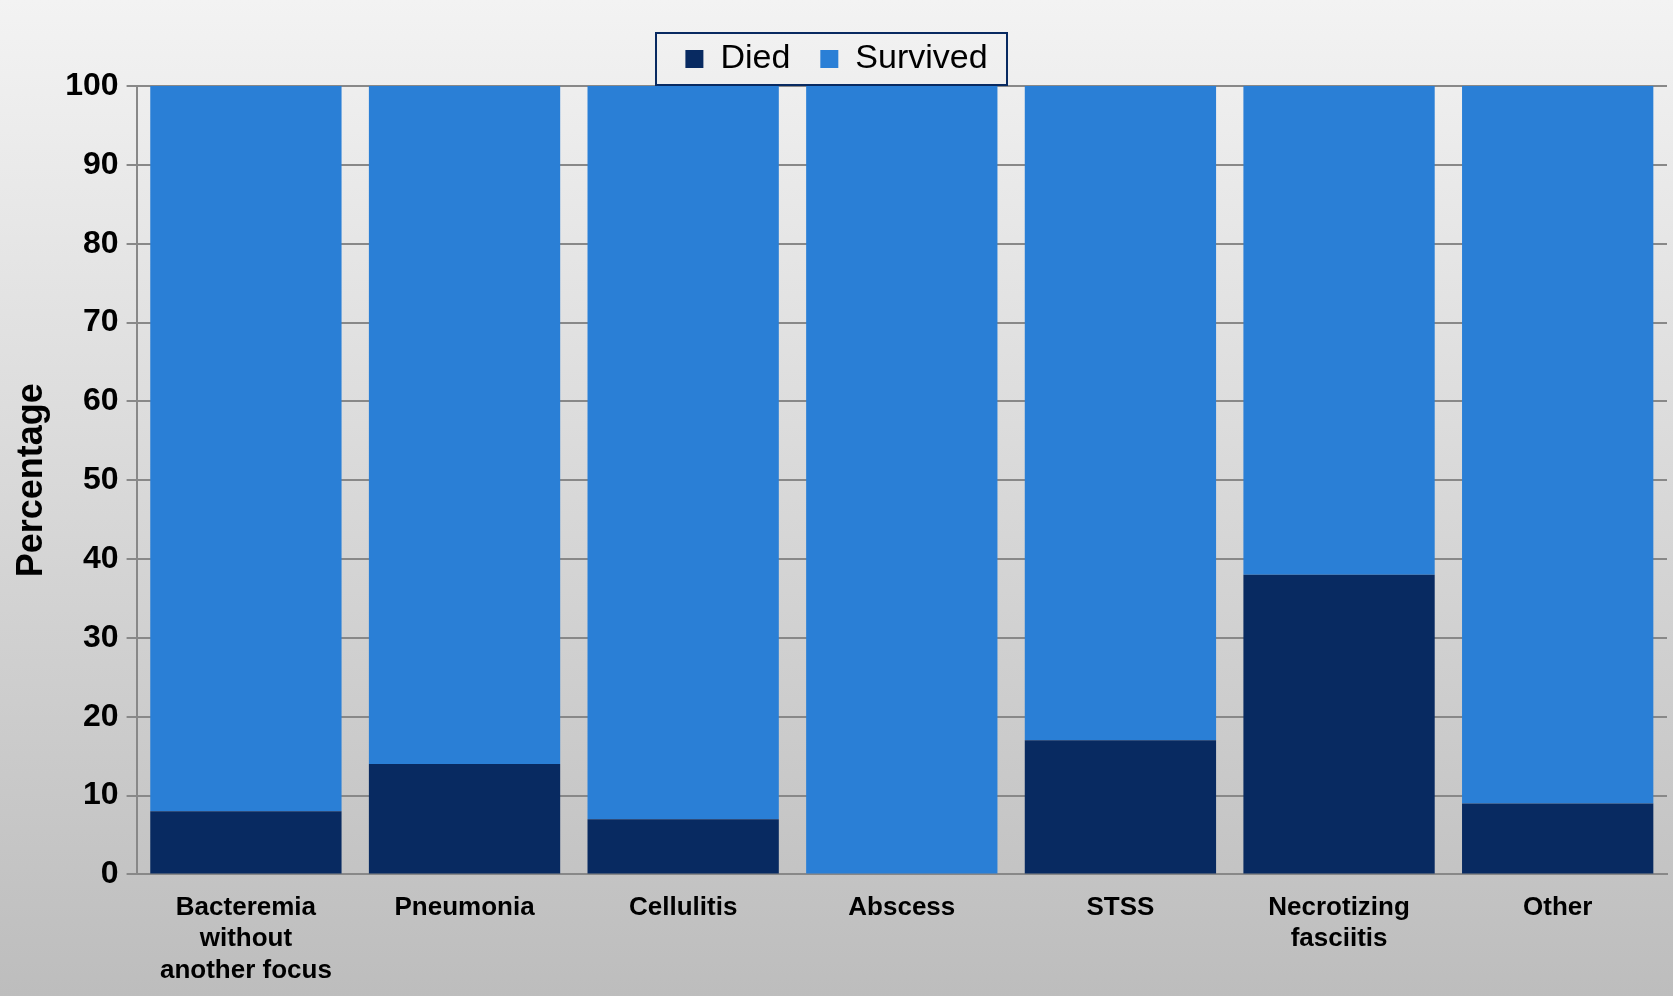 Image resolution: width=1673 pixels, height=996 pixels. What do you see at coordinates (921, 56) in the screenshot?
I see `legend-label: Survived` at bounding box center [921, 56].